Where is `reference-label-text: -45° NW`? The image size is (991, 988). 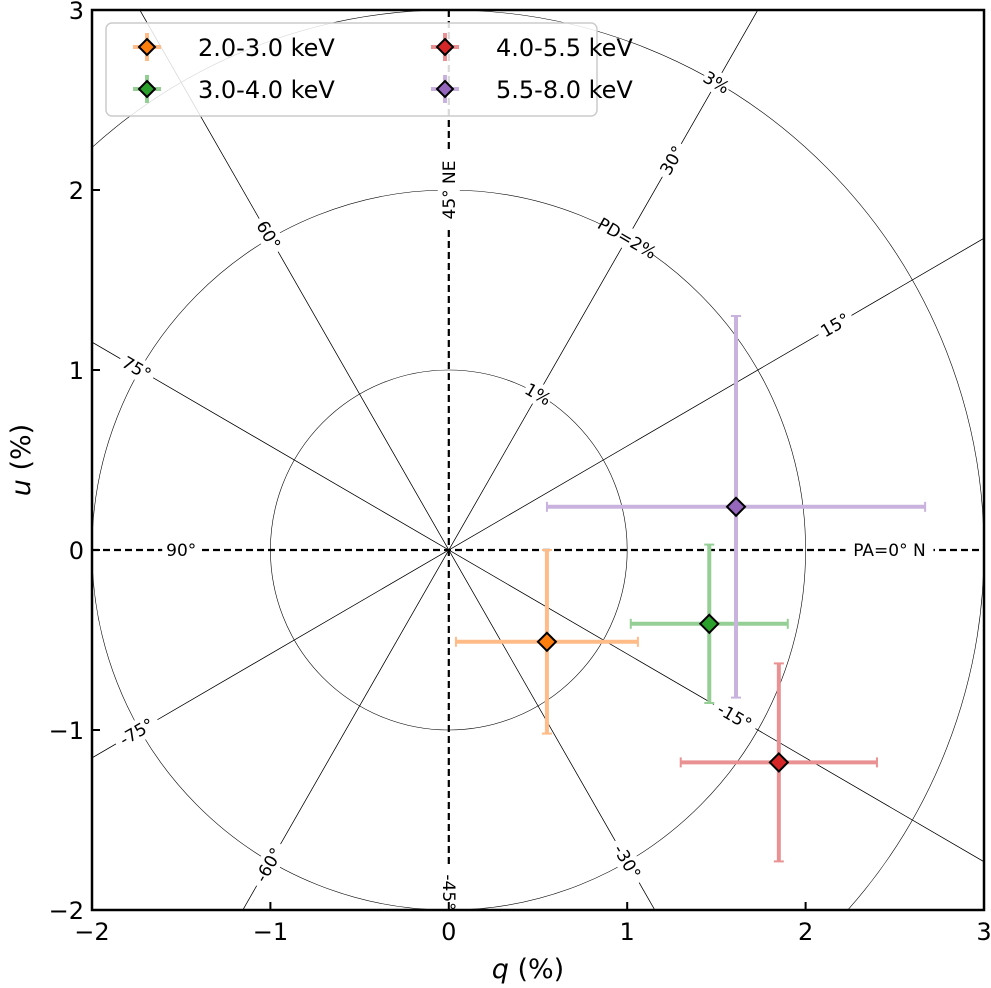 reference-label-text: -45° NW is located at coordinates (448, 909).